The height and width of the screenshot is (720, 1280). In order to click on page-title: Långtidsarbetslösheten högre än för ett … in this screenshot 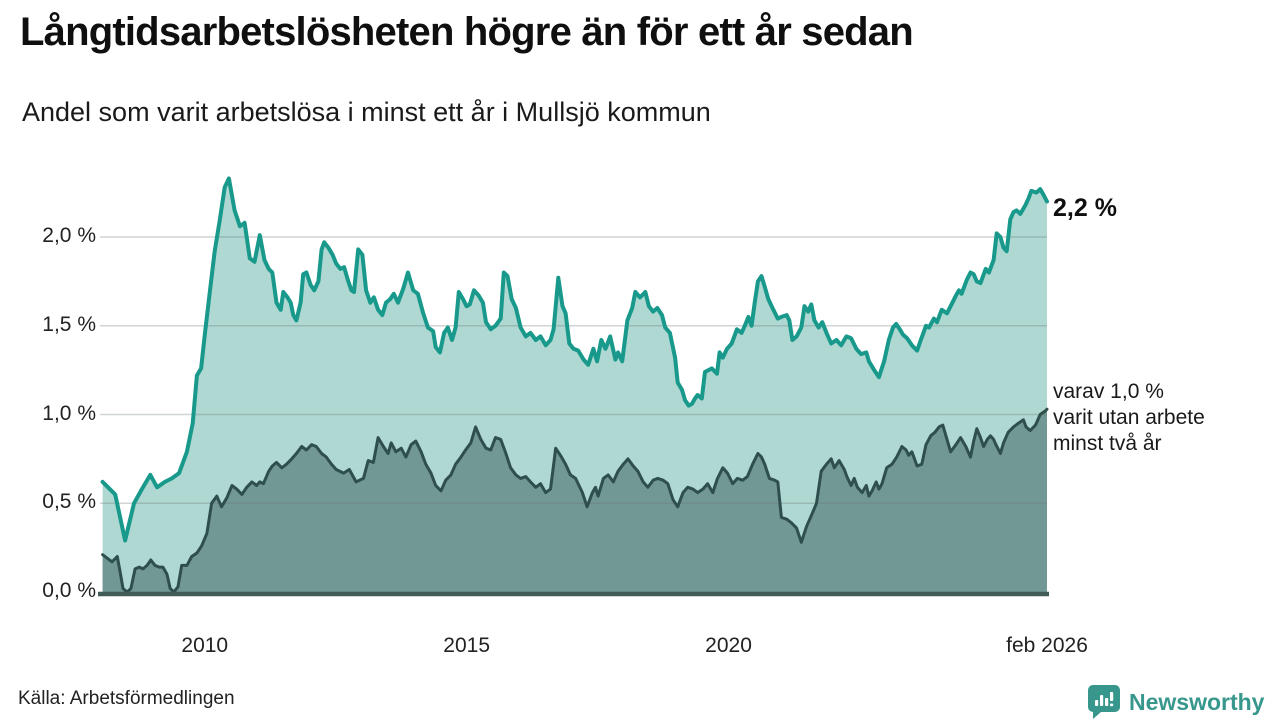, I will do `click(467, 32)`.